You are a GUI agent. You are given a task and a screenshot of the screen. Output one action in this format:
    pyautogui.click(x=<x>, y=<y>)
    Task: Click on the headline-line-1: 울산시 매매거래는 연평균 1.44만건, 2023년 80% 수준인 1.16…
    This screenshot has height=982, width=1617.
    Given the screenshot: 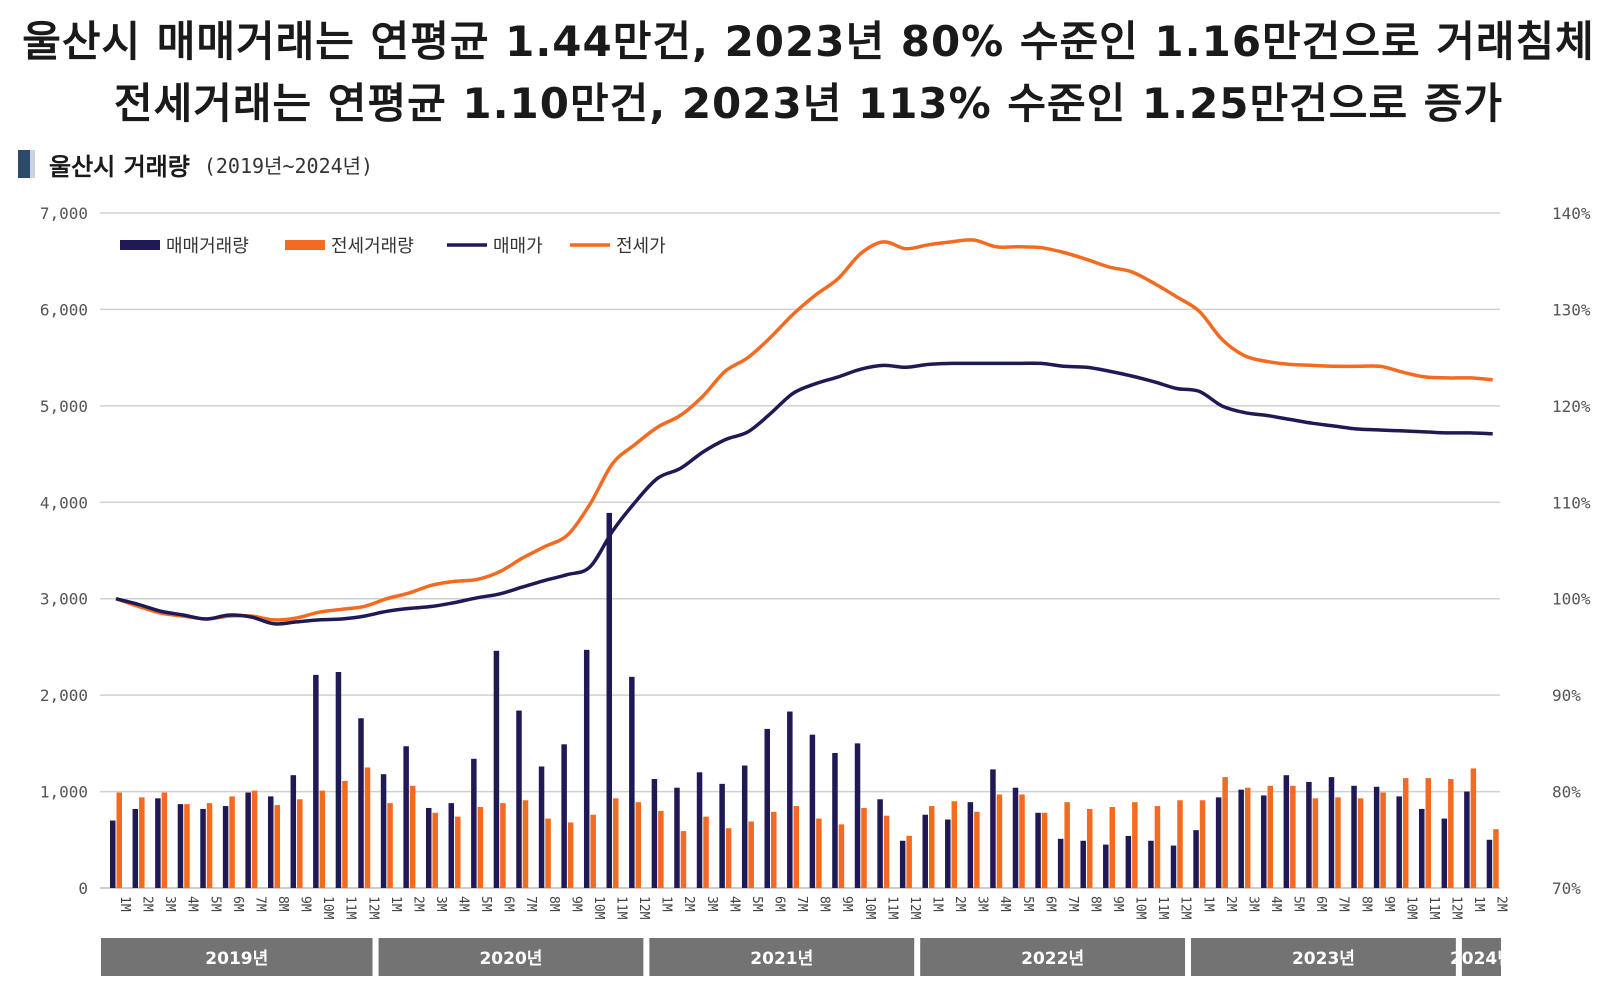 What is the action you would take?
    pyautogui.click(x=808, y=41)
    